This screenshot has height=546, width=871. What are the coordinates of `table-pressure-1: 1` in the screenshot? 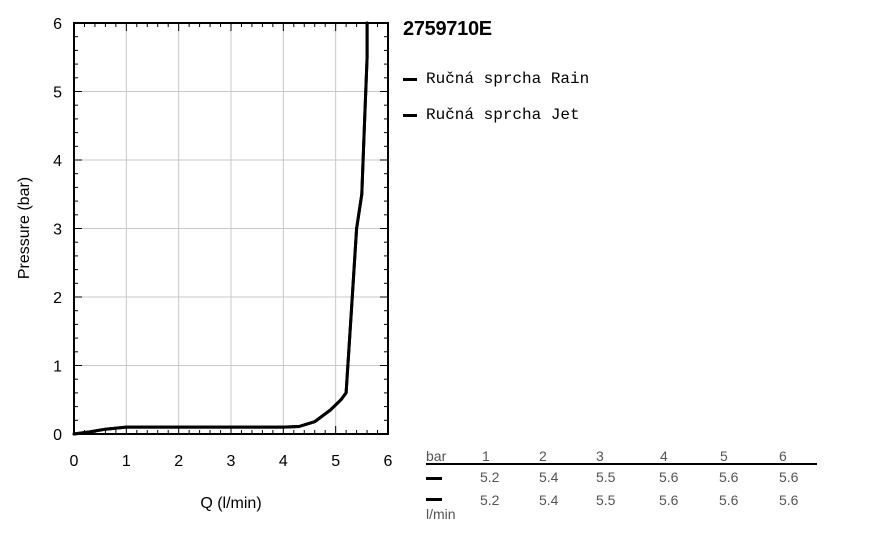 It's located at (486, 456).